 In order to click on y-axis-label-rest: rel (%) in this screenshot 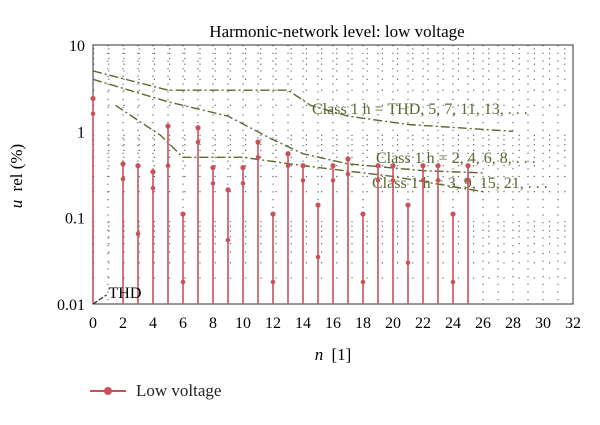, I will do `click(16, 168)`.